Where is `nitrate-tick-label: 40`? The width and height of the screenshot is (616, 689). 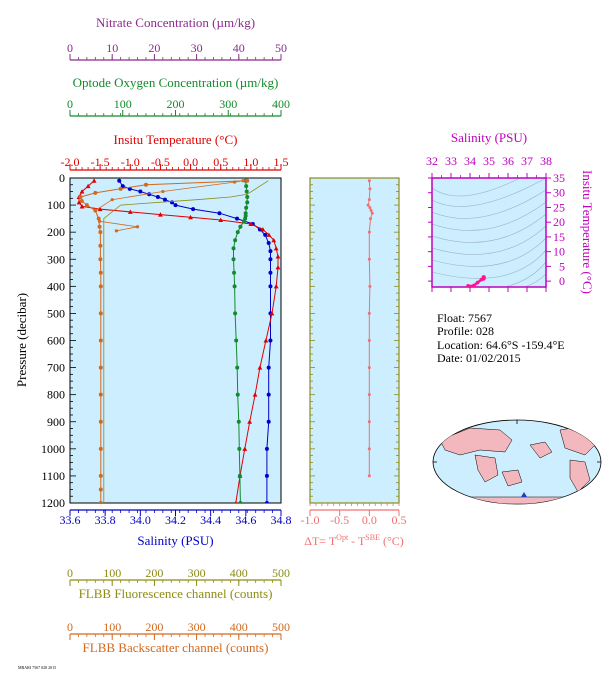
nitrate-tick-label: 40 is located at coordinates (239, 48).